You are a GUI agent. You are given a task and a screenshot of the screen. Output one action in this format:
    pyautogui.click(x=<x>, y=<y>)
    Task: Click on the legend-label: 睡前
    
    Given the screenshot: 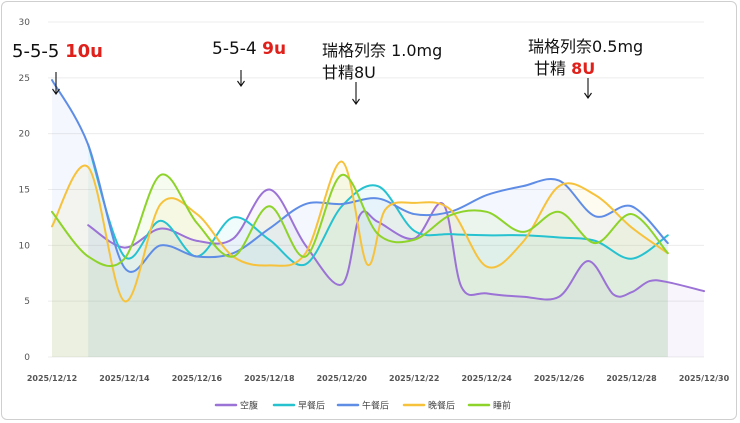 What is the action you would take?
    pyautogui.click(x=502, y=406)
    